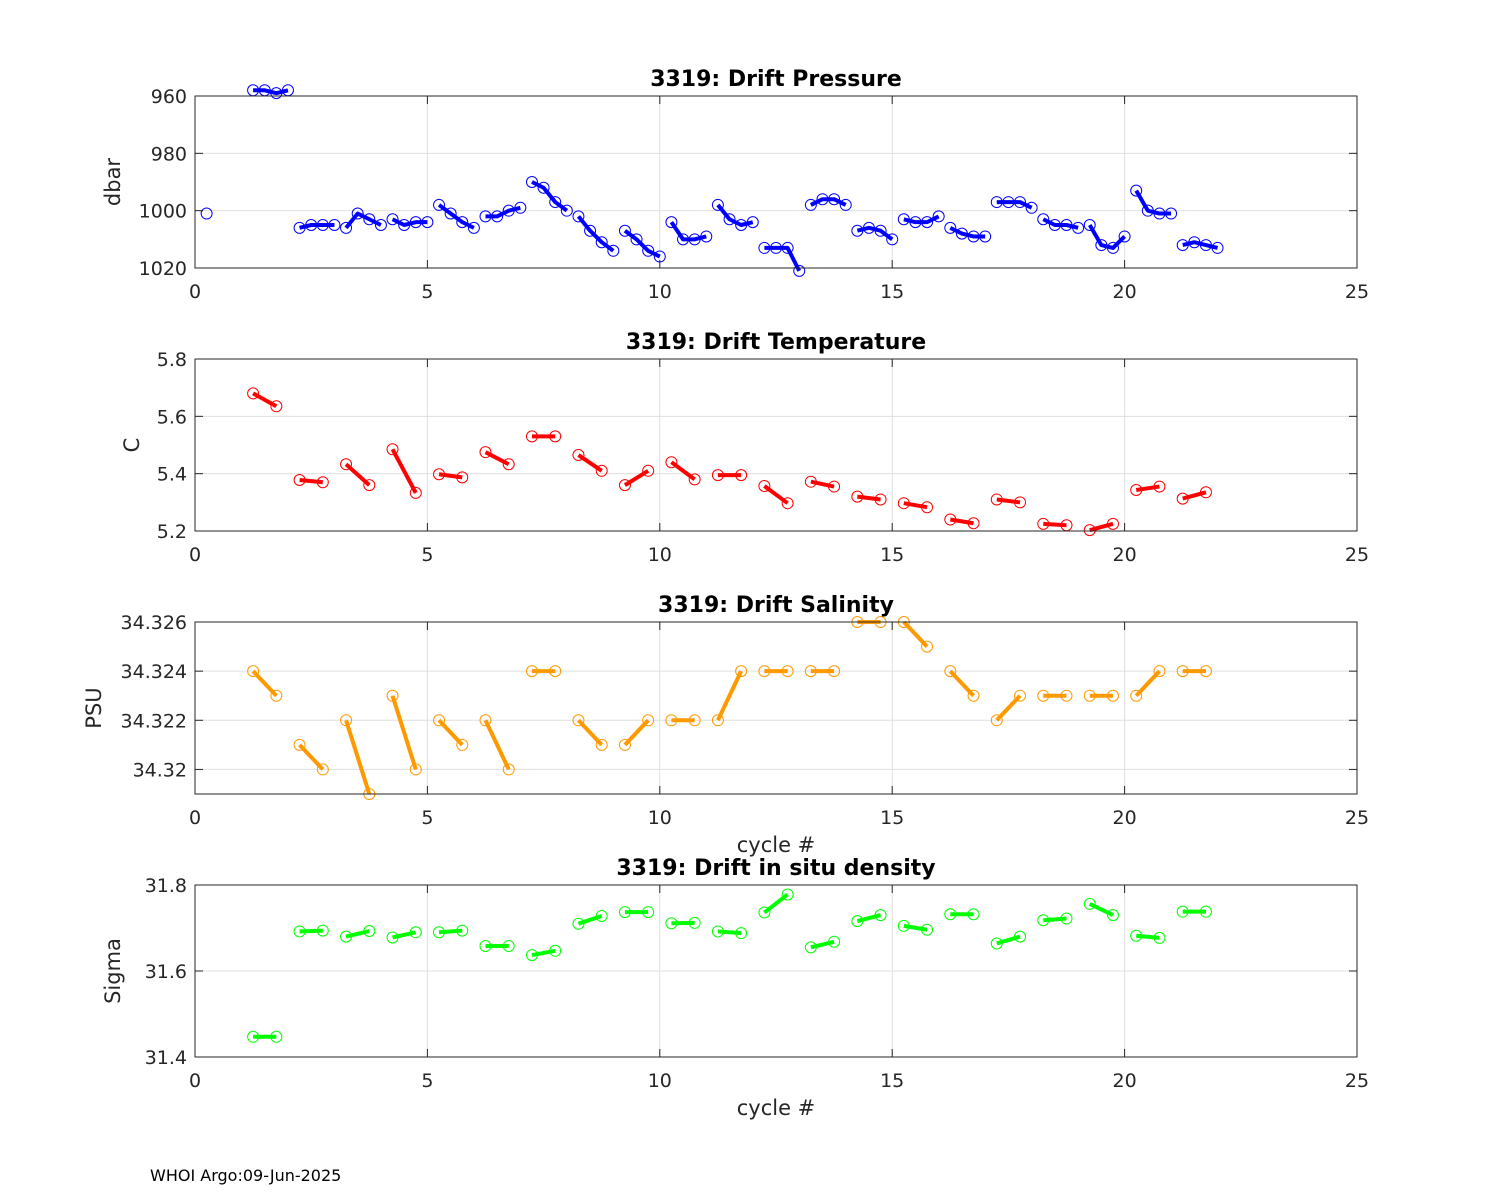 This screenshot has width=1500, height=1200. What do you see at coordinates (154, 672) in the screenshot?
I see `y-tick-label: 34.324` at bounding box center [154, 672].